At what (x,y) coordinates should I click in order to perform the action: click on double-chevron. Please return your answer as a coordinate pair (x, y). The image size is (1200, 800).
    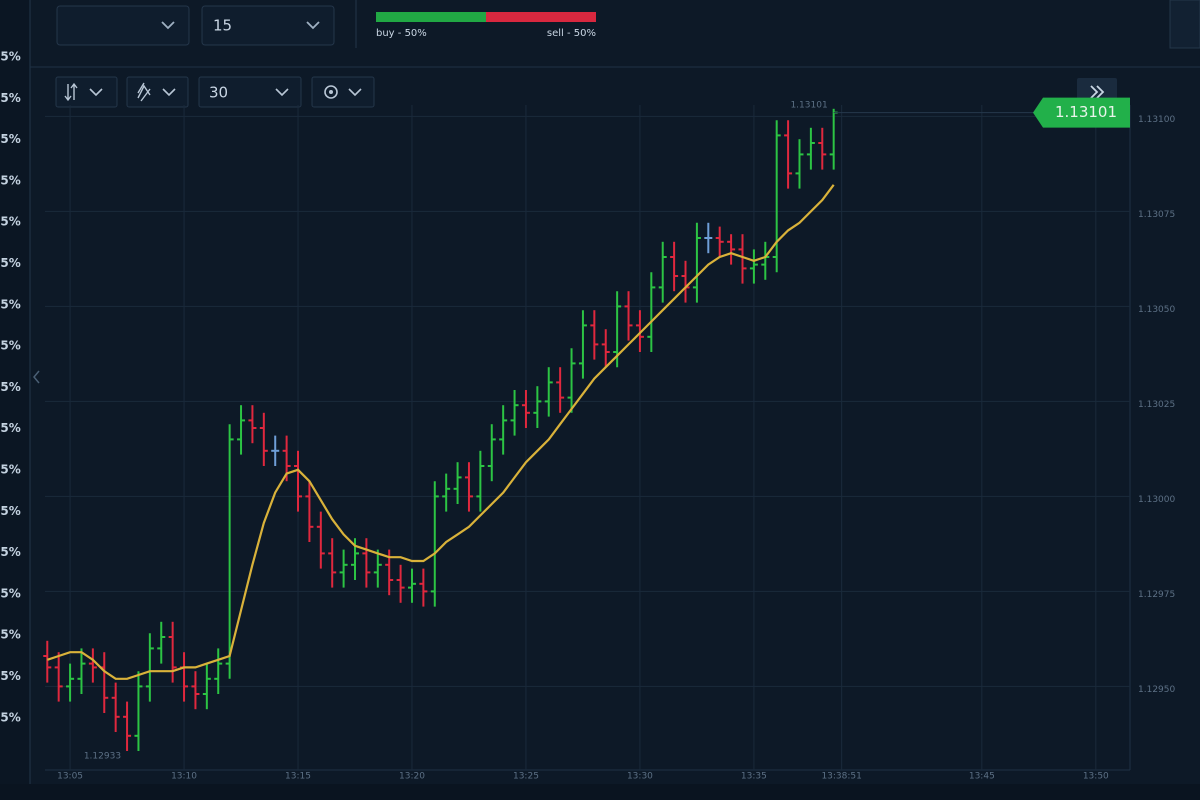
    Looking at the image, I should click on (1097, 92).